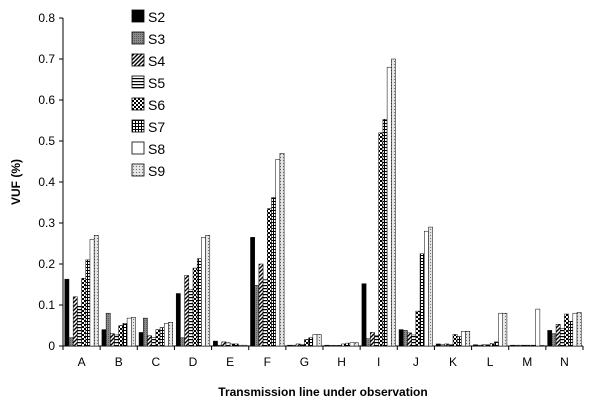 This screenshot has width=603, height=403. What do you see at coordinates (463, 338) in the screenshot?
I see `bar-s8-k` at bounding box center [463, 338].